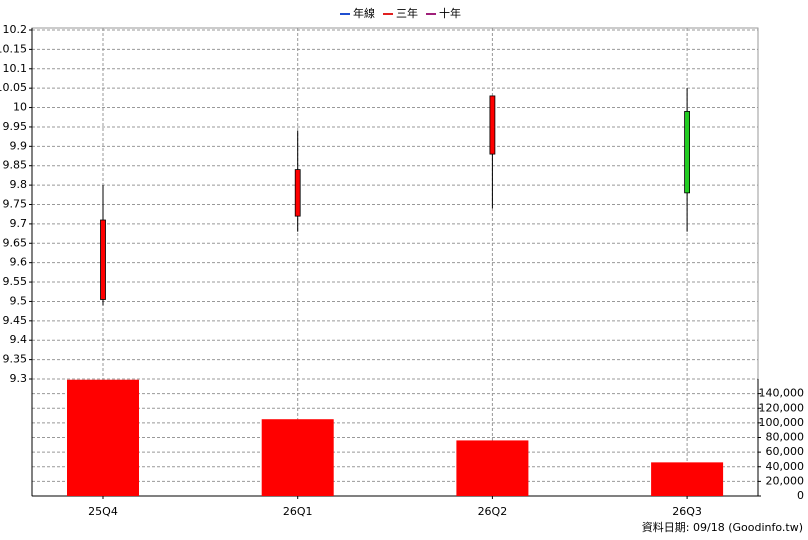 The image size is (808, 540). Describe the element at coordinates (15, 320) in the screenshot. I see `y-tick-label: 9.45` at that location.